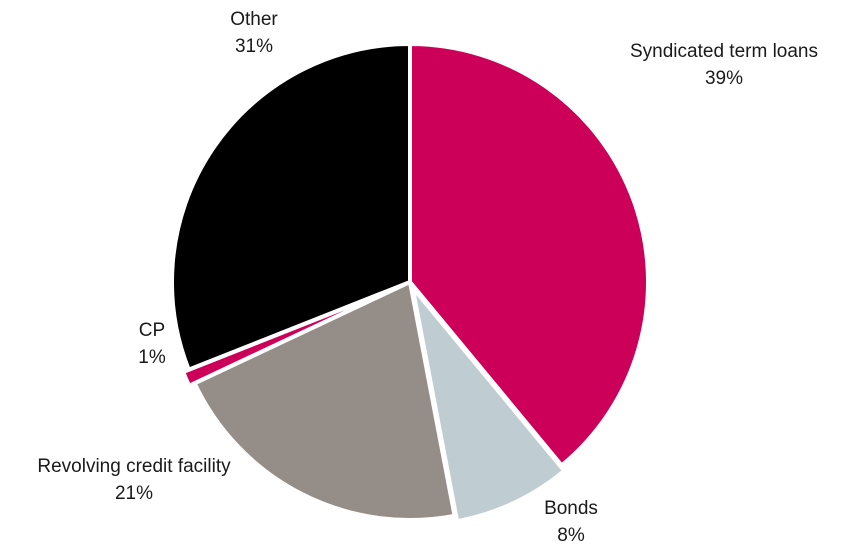 This screenshot has height=551, width=848. What do you see at coordinates (724, 78) in the screenshot?
I see `slice-value-syndicated-term-loans: 39%` at bounding box center [724, 78].